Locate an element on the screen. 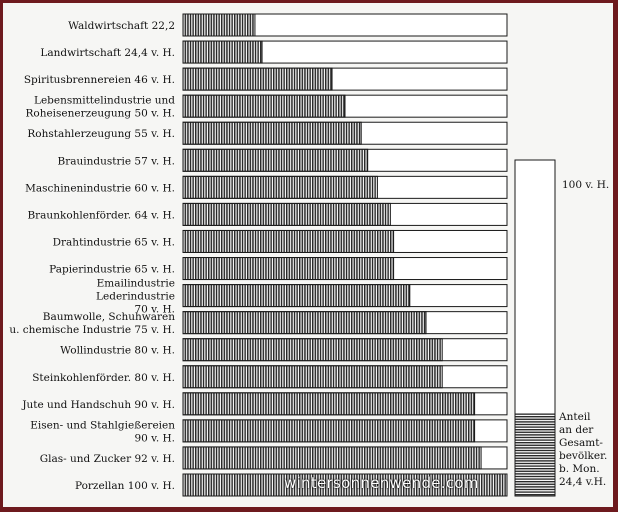 The width and height of the screenshot is (618, 512). comparison-caption: Gesamt- is located at coordinates (581, 443).